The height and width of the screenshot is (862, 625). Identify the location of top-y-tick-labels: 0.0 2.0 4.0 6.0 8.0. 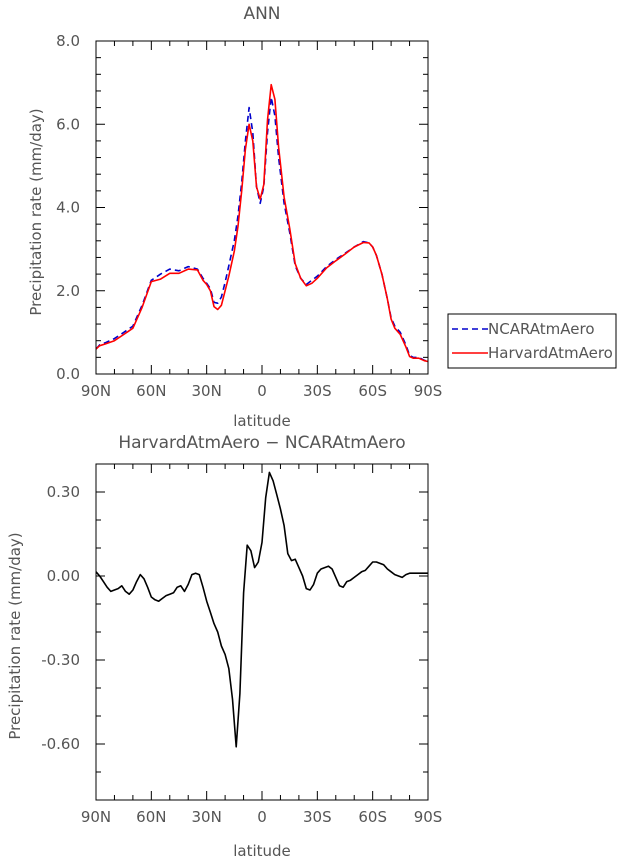
(68, 207).